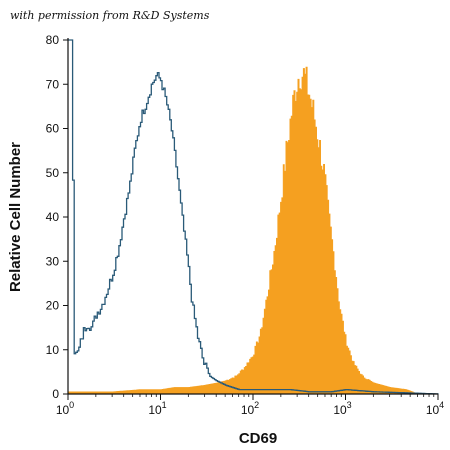  What do you see at coordinates (53, 173) in the screenshot?
I see `y-tick-label: 50` at bounding box center [53, 173].